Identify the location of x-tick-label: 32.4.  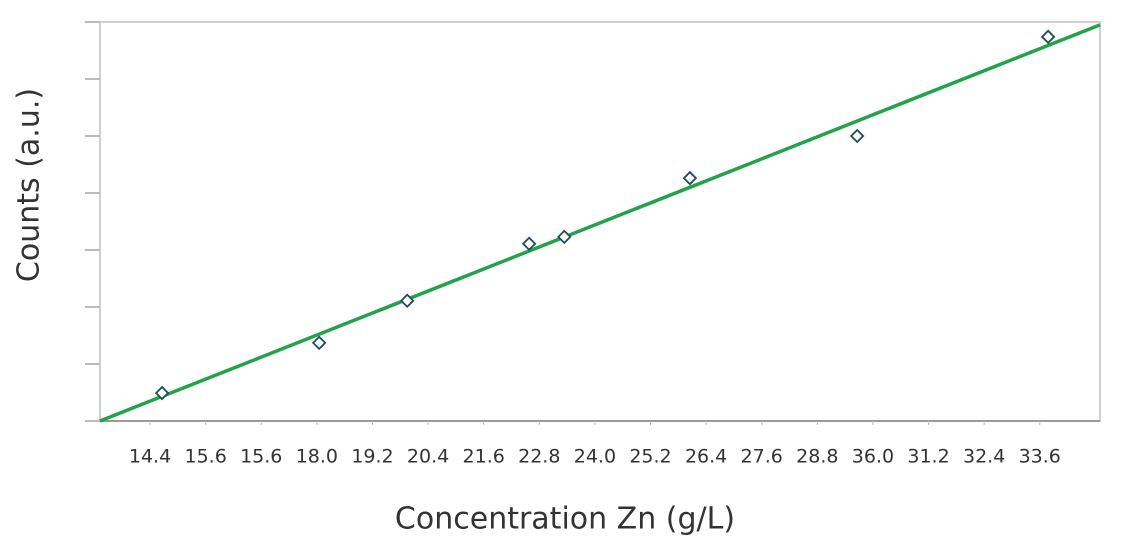
(984, 457).